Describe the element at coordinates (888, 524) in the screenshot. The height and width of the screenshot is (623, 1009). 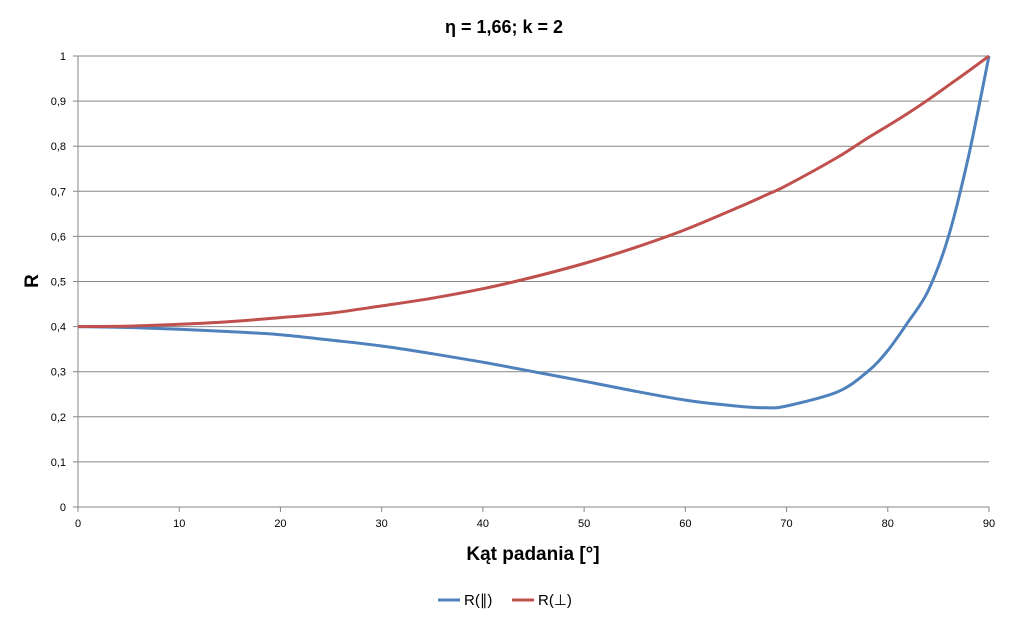
I see `x-tick-label: 80` at that location.